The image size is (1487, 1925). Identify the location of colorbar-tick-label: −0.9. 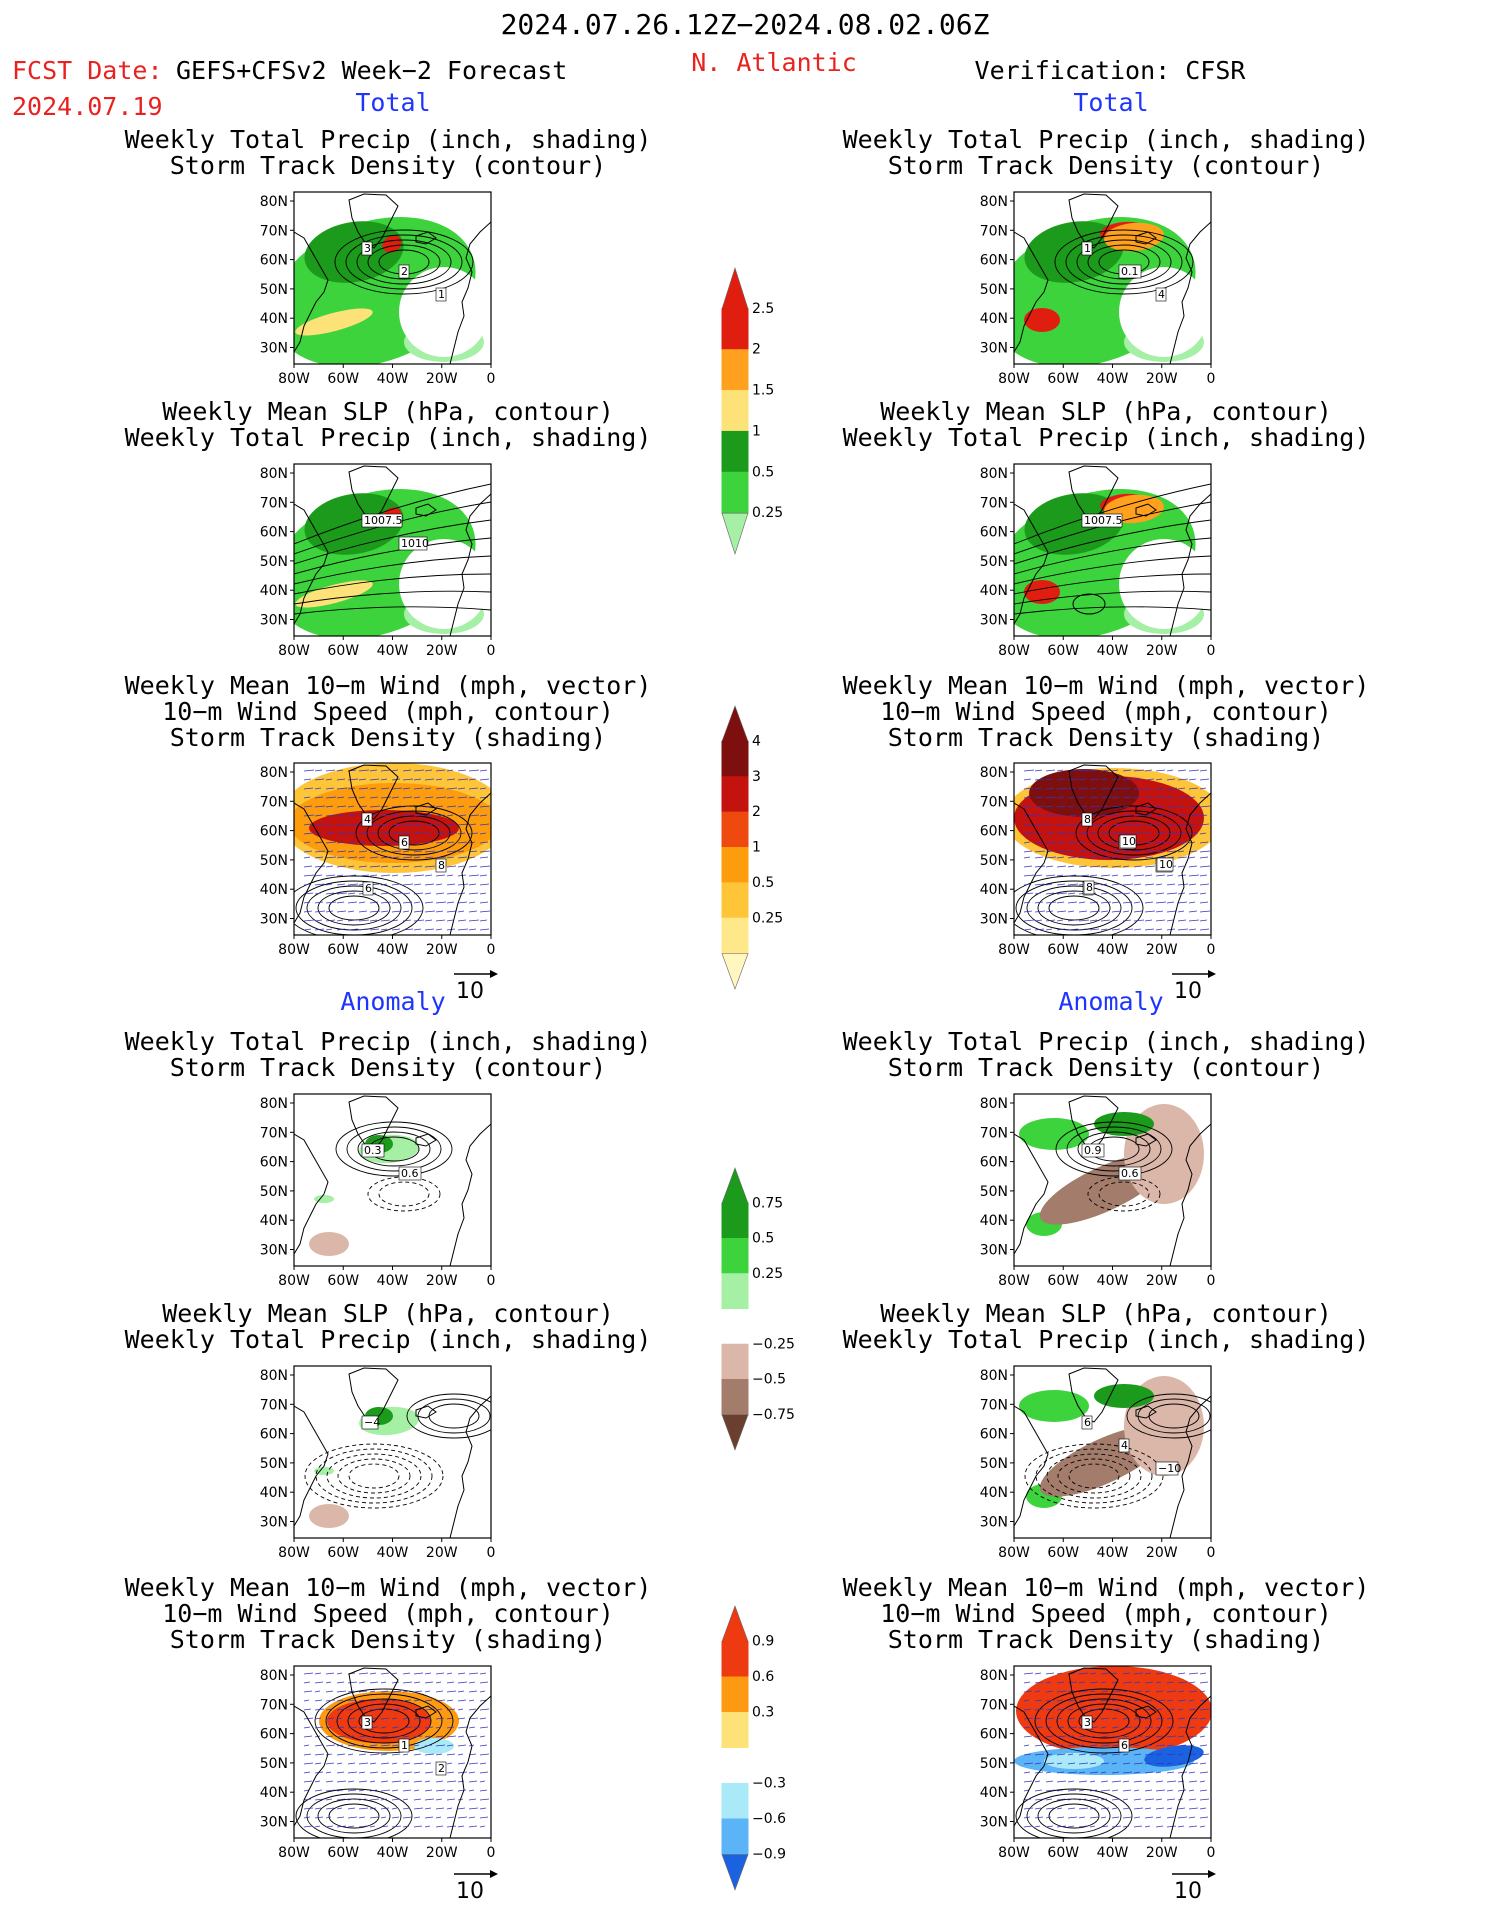
(769, 1855).